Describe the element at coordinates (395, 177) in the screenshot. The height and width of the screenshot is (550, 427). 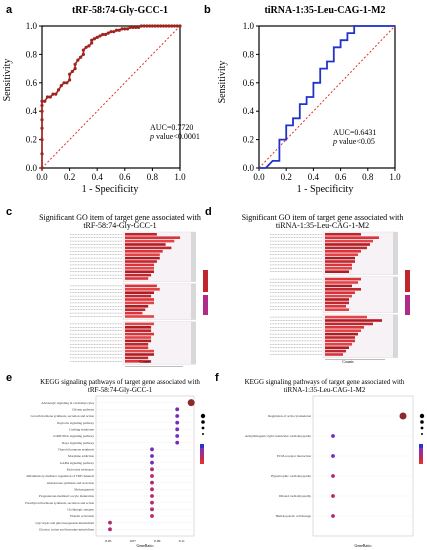
I see `roc-b-xtick-label: 1.0` at that location.